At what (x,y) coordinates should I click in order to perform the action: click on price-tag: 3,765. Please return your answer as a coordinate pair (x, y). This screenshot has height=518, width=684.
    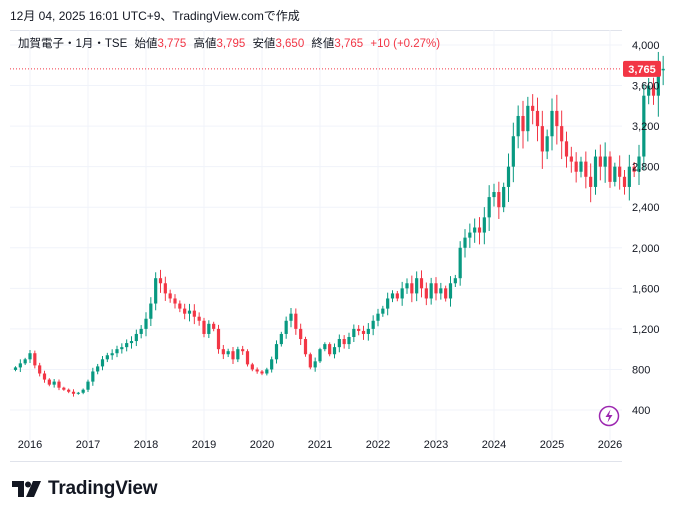
    Looking at the image, I should click on (642, 68).